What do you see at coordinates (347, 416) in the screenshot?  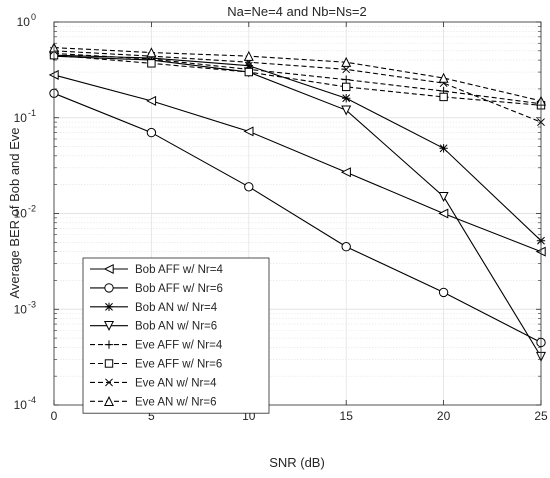 I see `x-tick-label: 15` at bounding box center [347, 416].